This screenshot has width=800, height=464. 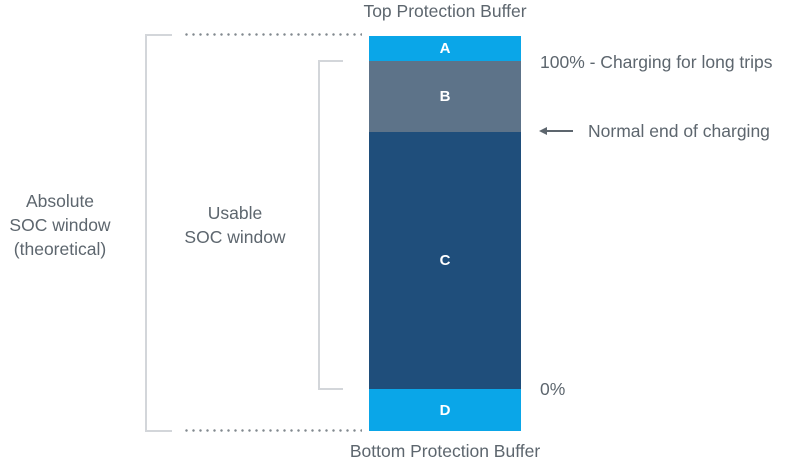 I want to click on left-arrow-head, so click(x=543, y=131).